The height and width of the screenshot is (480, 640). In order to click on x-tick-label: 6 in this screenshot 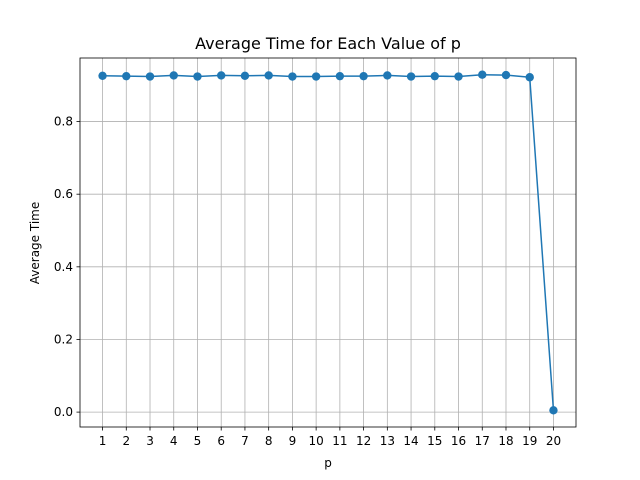, I will do `click(221, 441)`.